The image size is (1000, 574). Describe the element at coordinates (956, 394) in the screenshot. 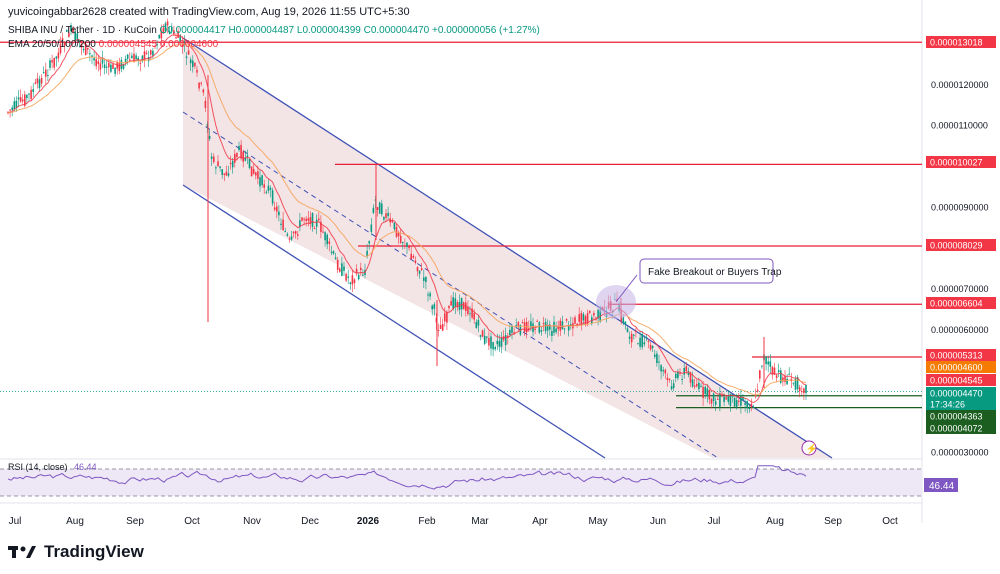

I see `price-tag-text: 0.000004470` at that location.